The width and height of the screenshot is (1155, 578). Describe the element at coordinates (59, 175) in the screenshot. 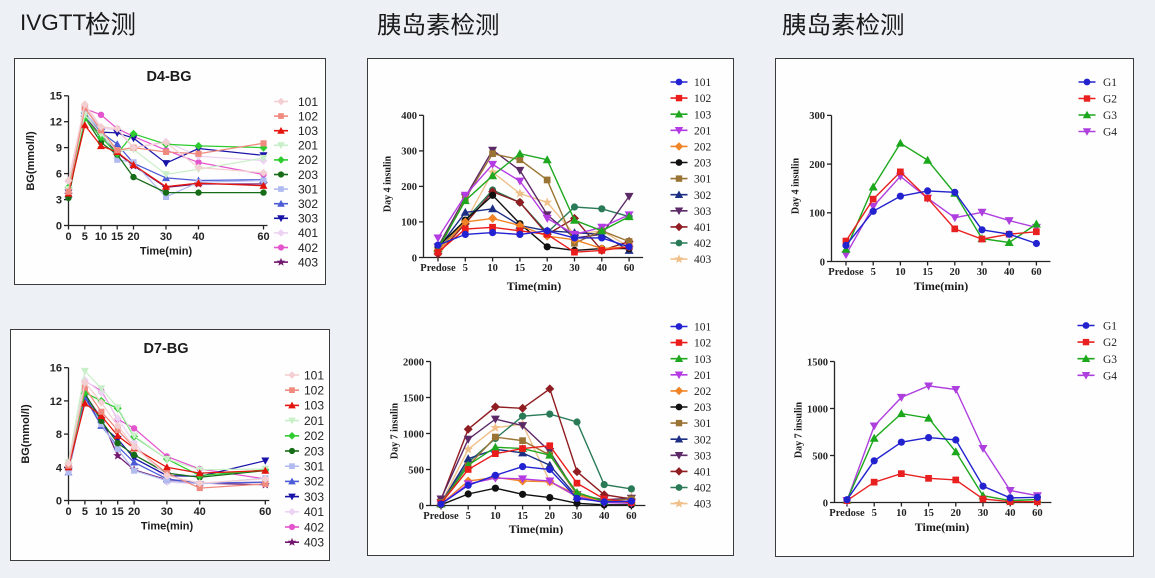

I see `svg-text: 6` at that location.